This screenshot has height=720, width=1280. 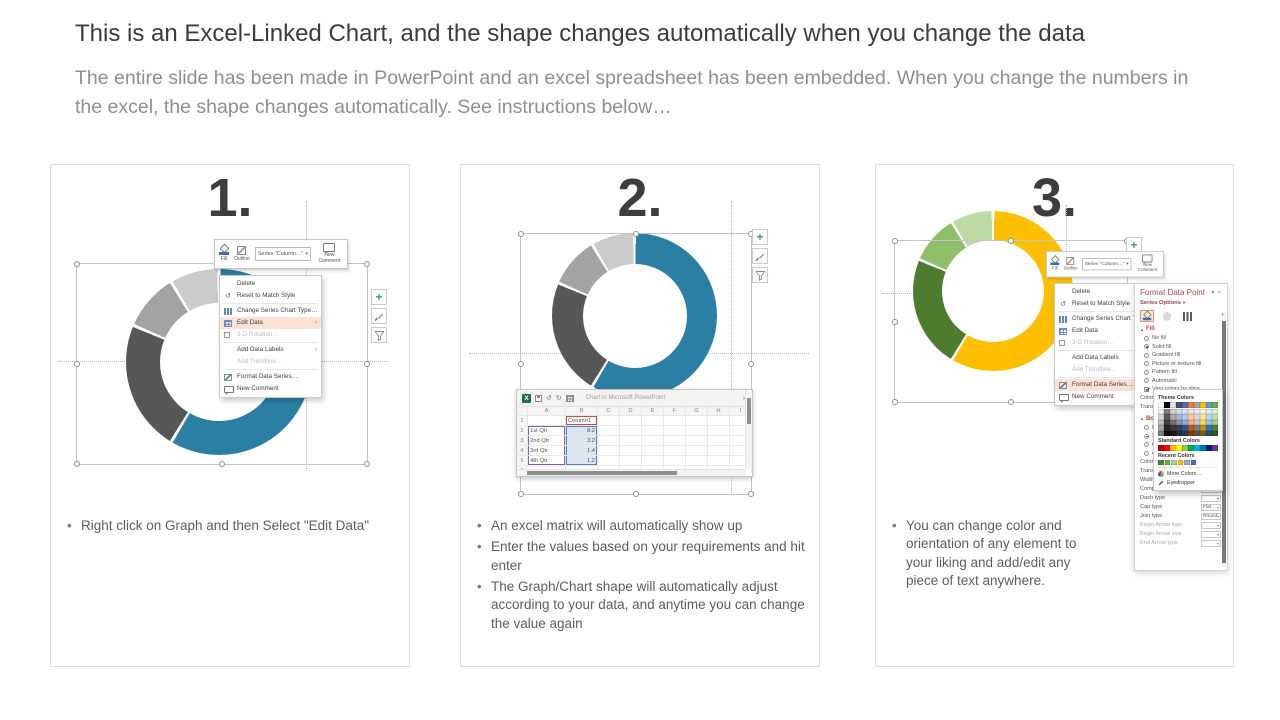 I want to click on excel-row-header: 2, so click(x=522, y=431).